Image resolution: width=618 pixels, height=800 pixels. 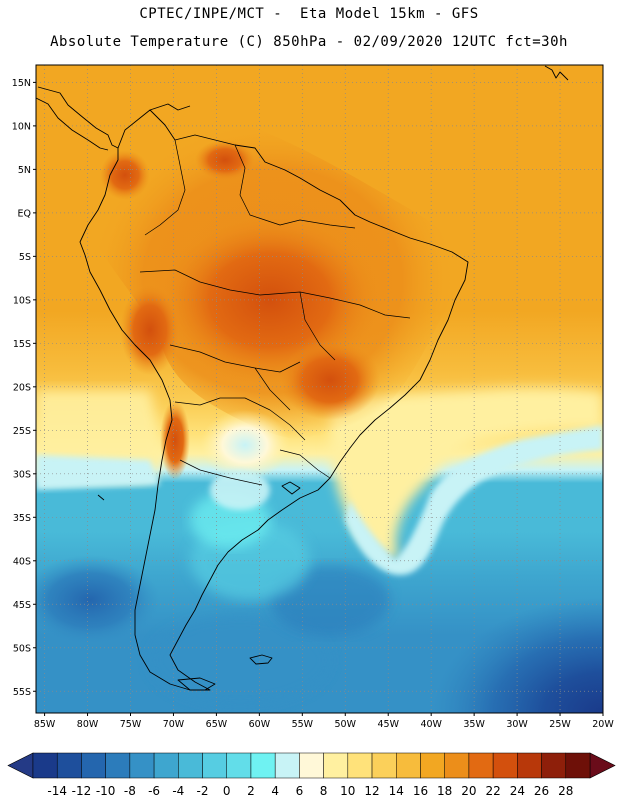 What do you see at coordinates (22, 431) in the screenshot?
I see `lat-tick-label: 25S` at bounding box center [22, 431].